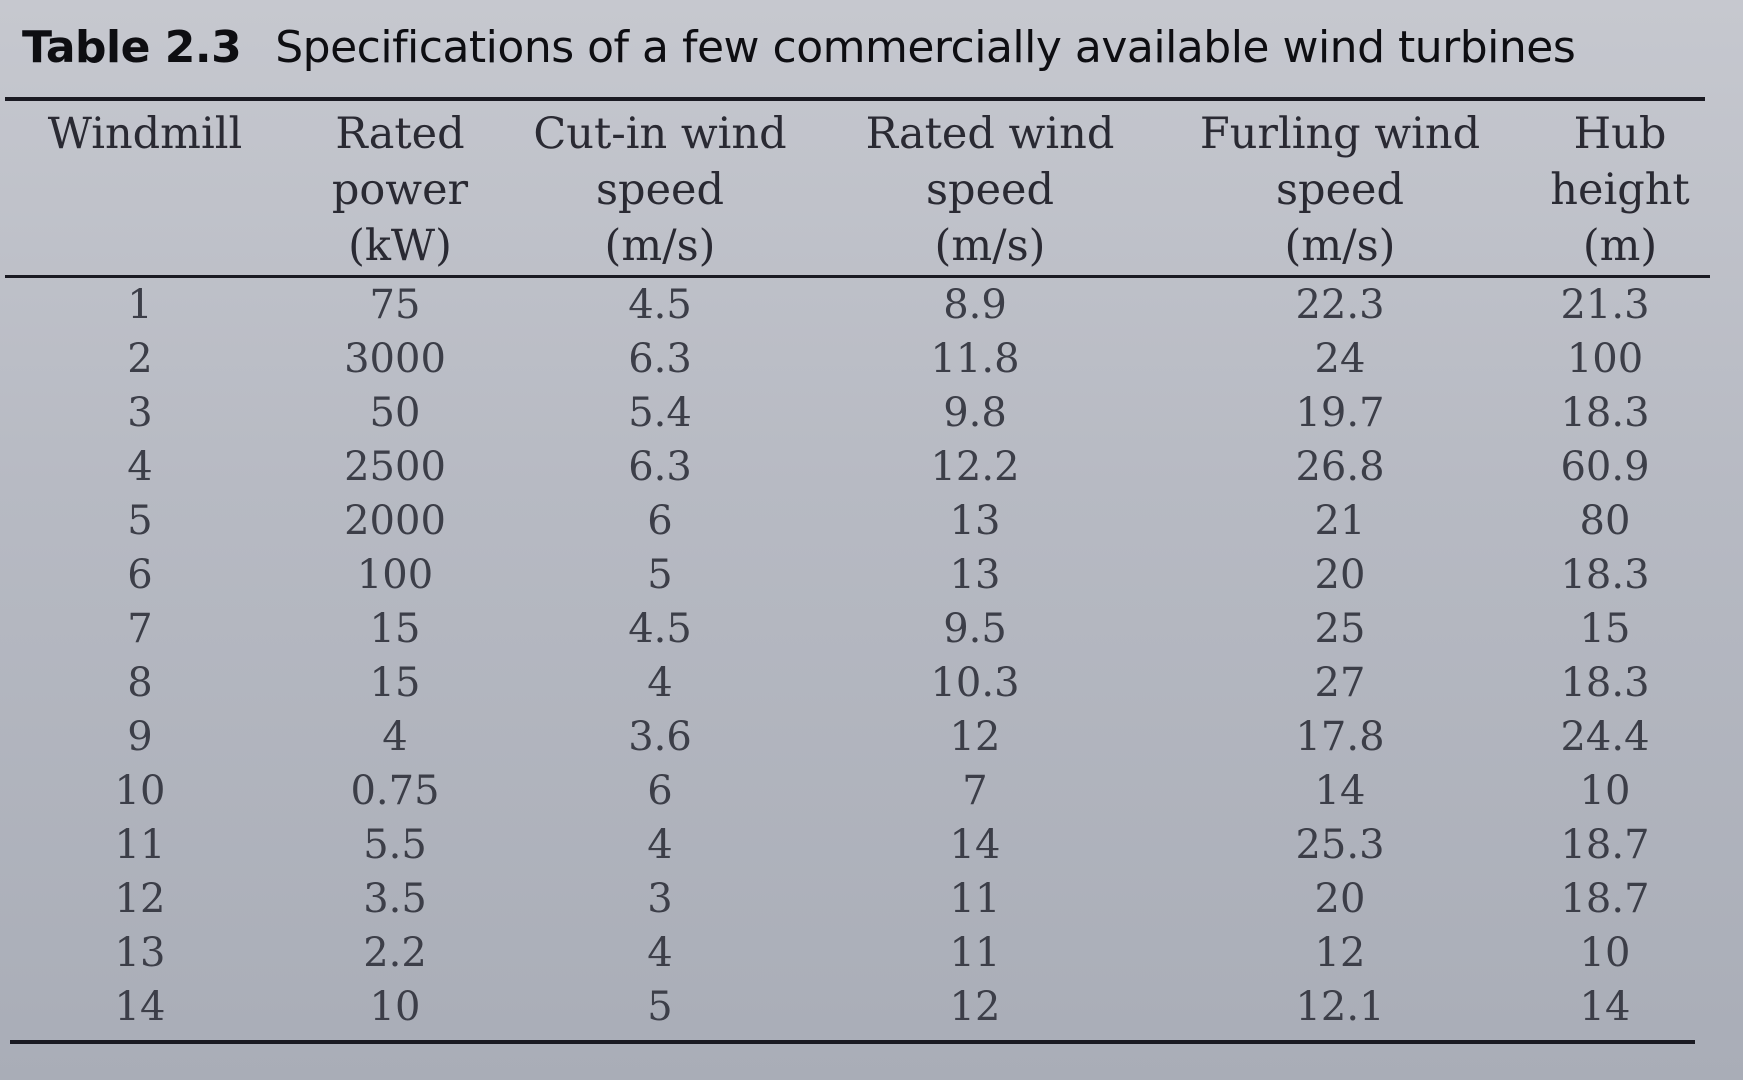 The image size is (1743, 1080). Describe the element at coordinates (1340, 521) in the screenshot. I see `cell-furling-wind-speed: 21` at that location.